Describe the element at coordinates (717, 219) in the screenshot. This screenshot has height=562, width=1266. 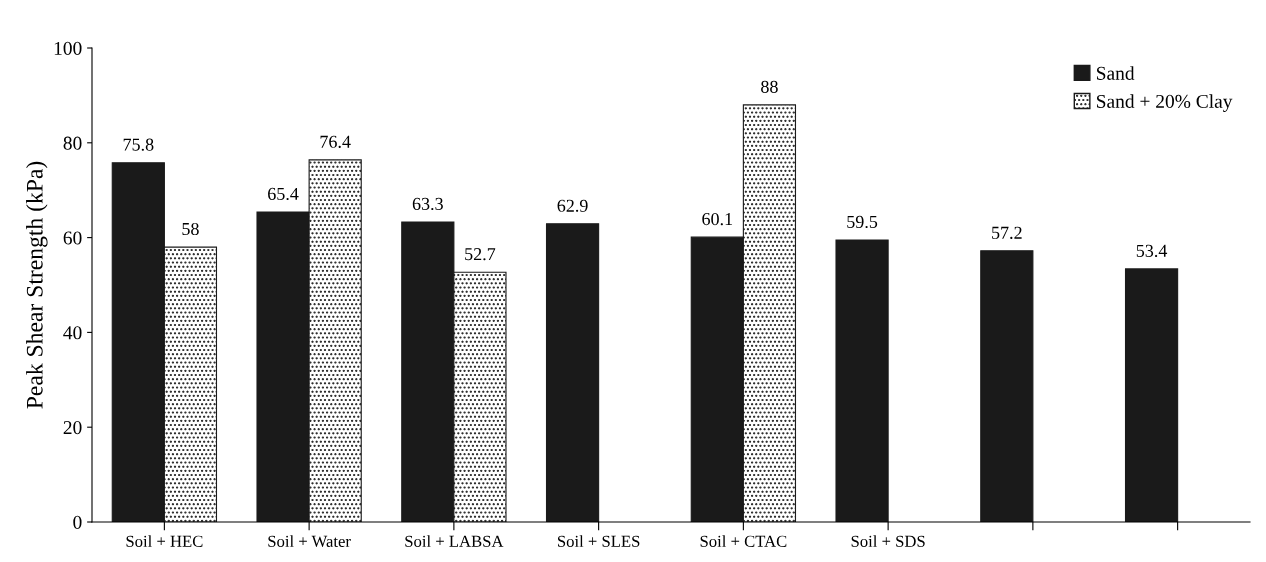
I see `data-label: 60.1` at that location.